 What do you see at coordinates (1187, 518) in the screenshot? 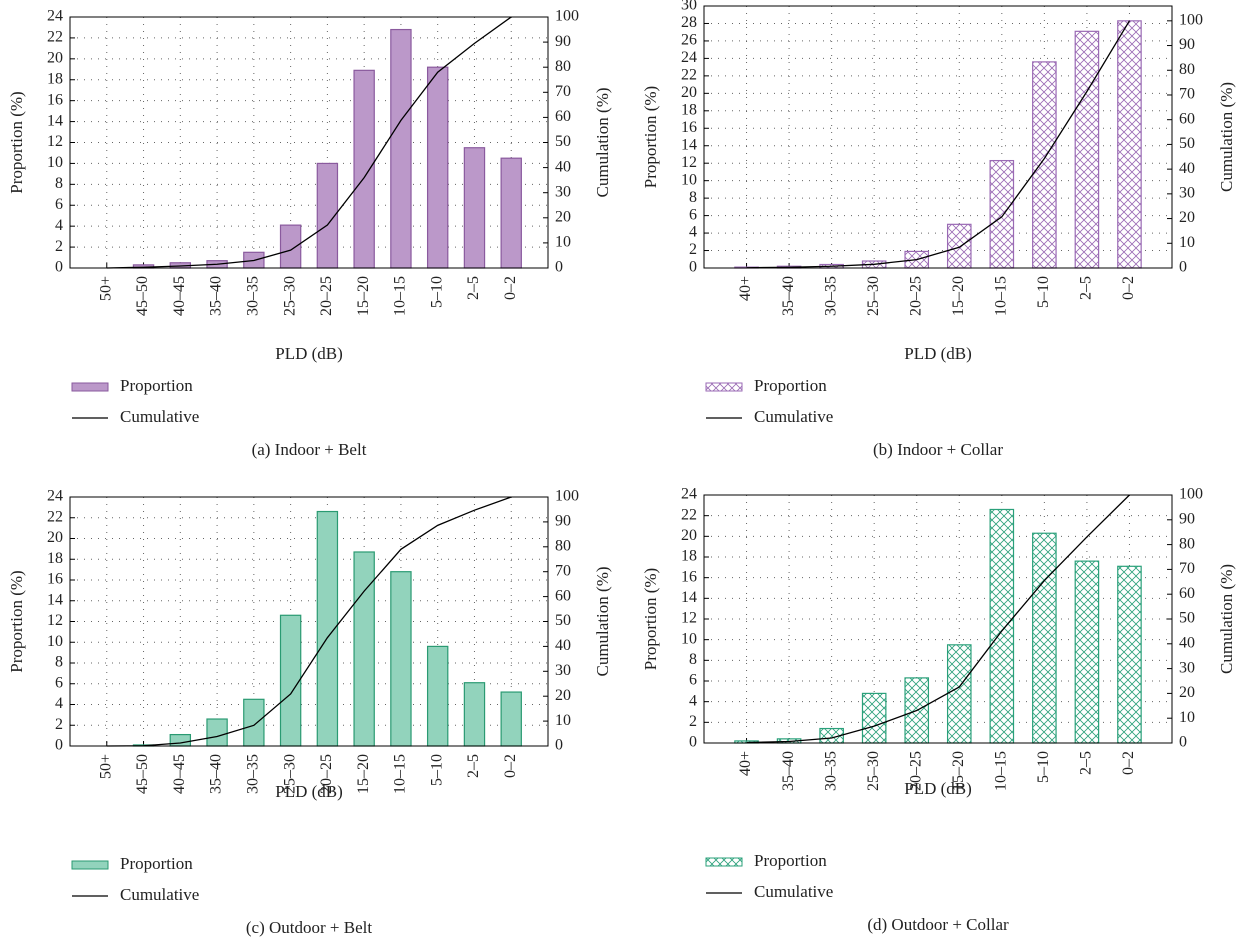
I see `y2-tick-label: 90` at bounding box center [1187, 518].